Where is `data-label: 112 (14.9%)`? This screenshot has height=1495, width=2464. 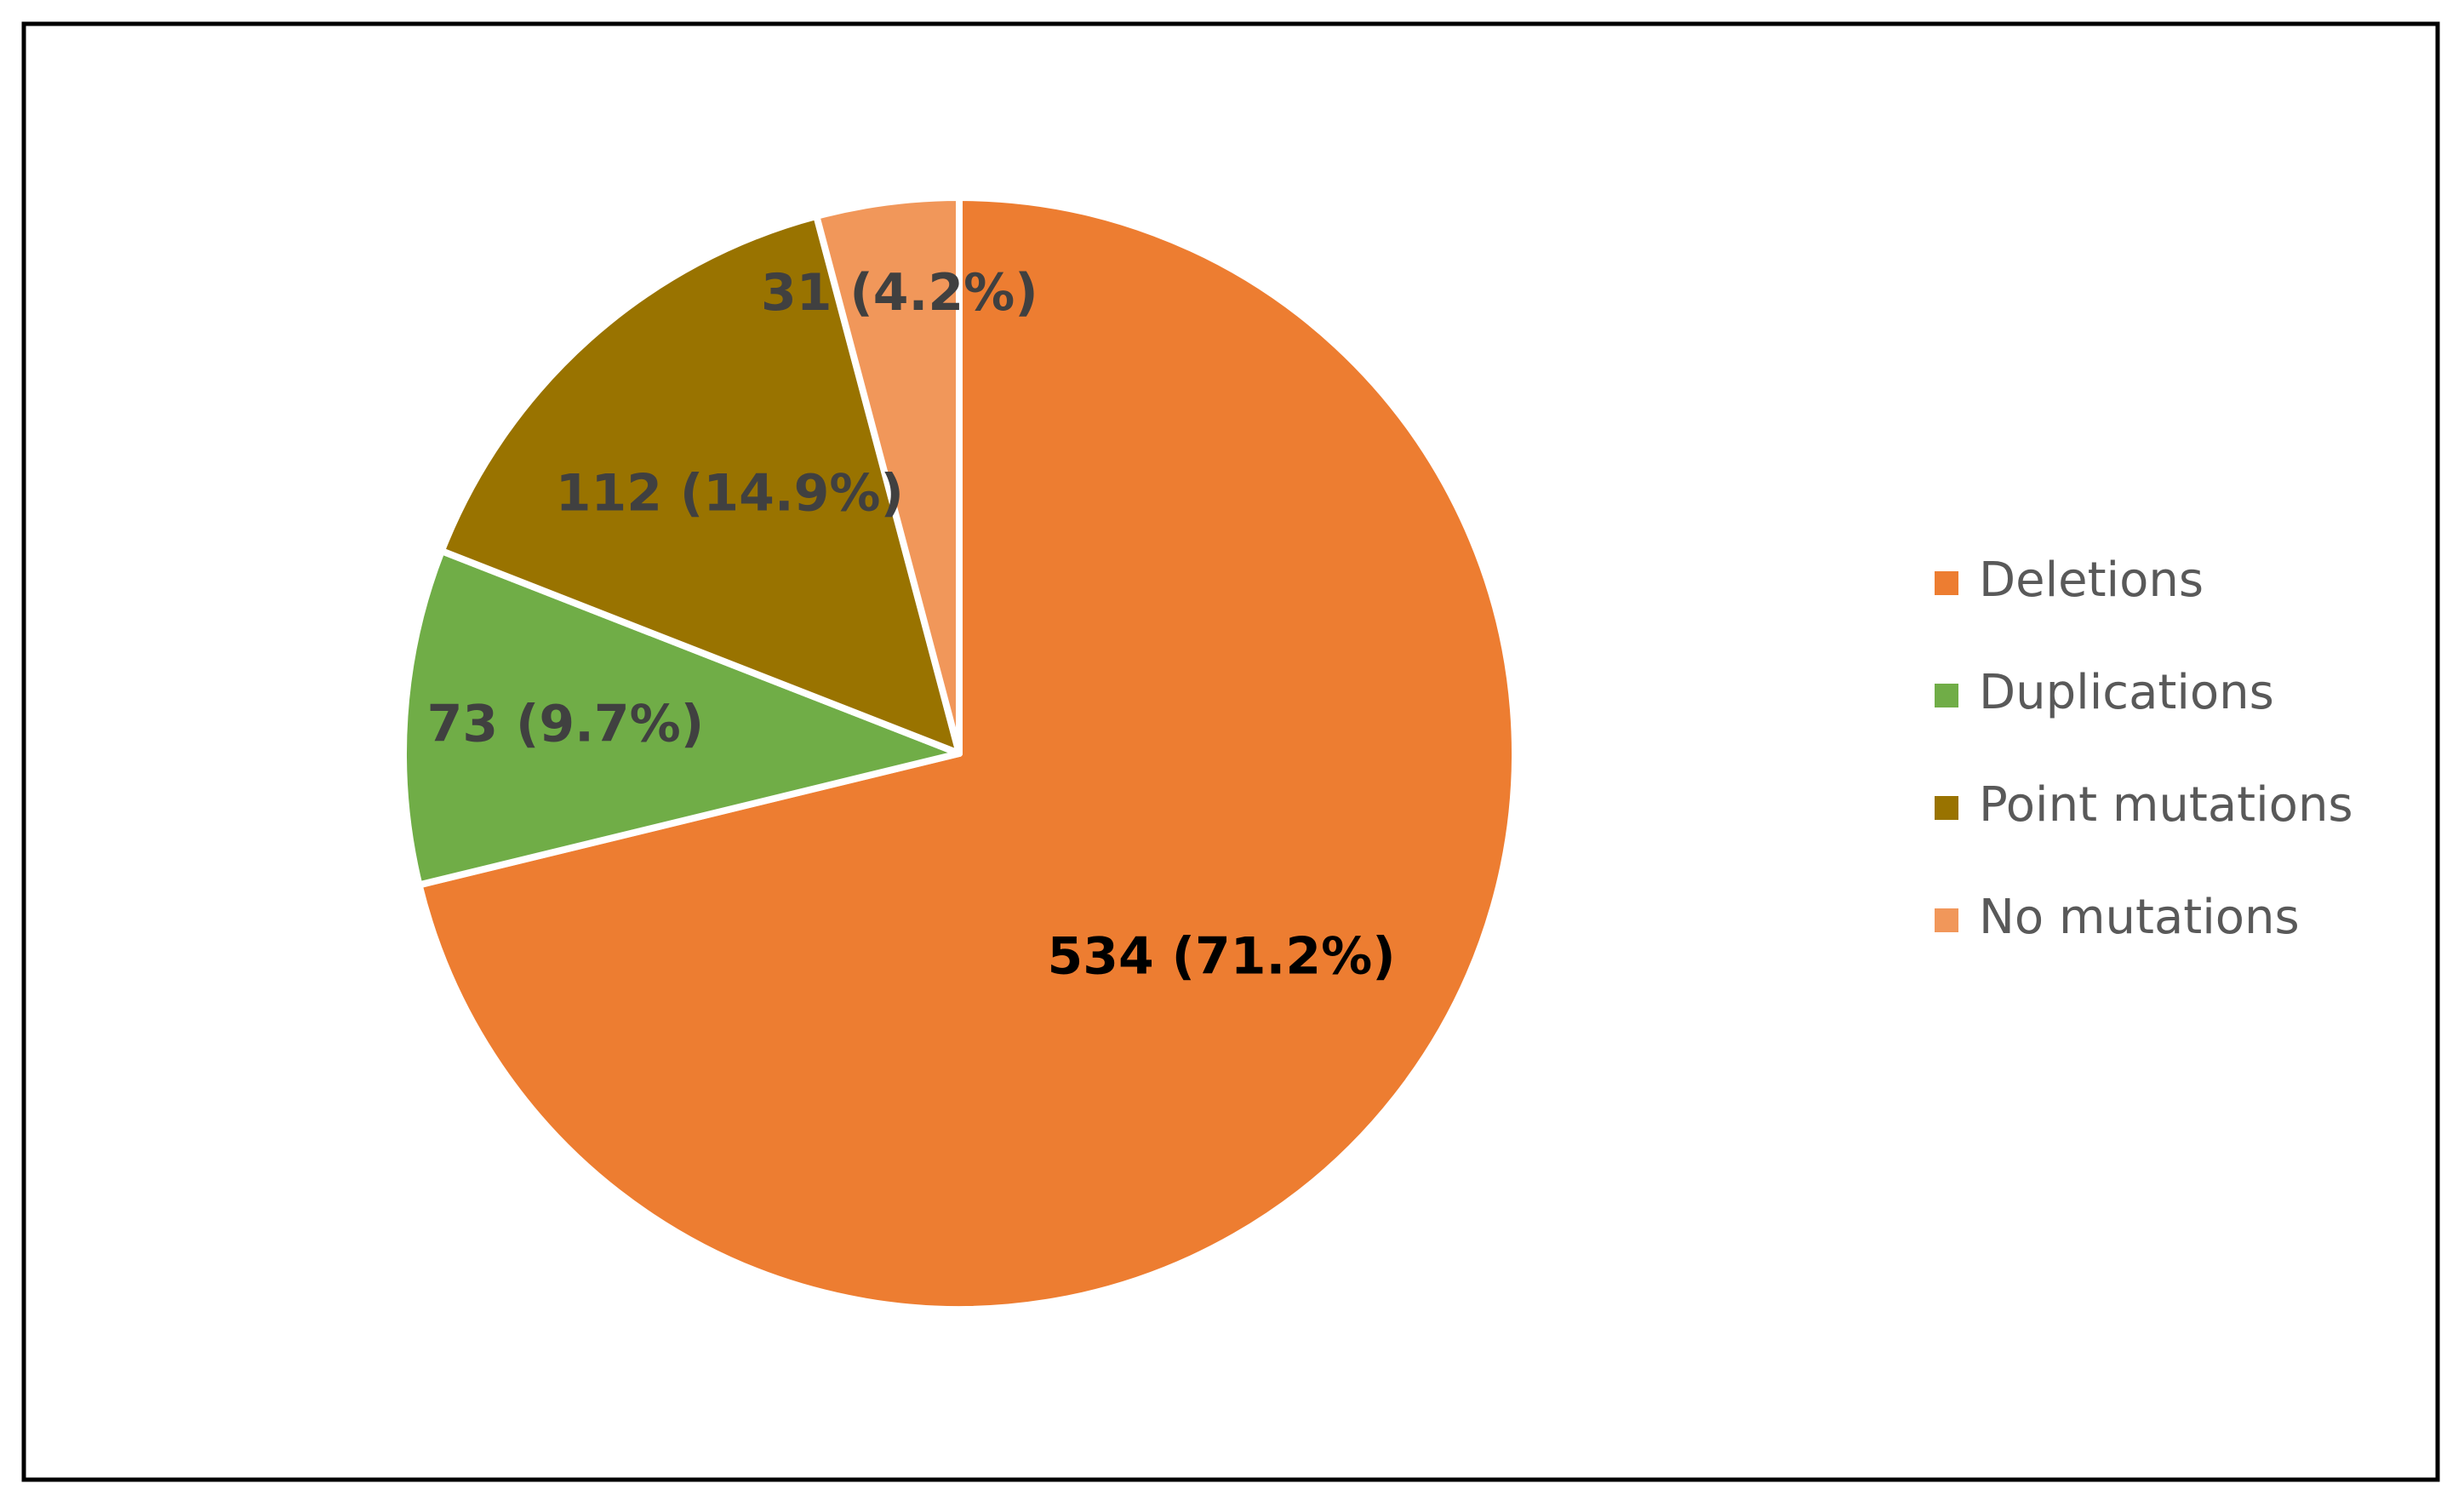 data-label: 112 (14.9%) is located at coordinates (730, 494).